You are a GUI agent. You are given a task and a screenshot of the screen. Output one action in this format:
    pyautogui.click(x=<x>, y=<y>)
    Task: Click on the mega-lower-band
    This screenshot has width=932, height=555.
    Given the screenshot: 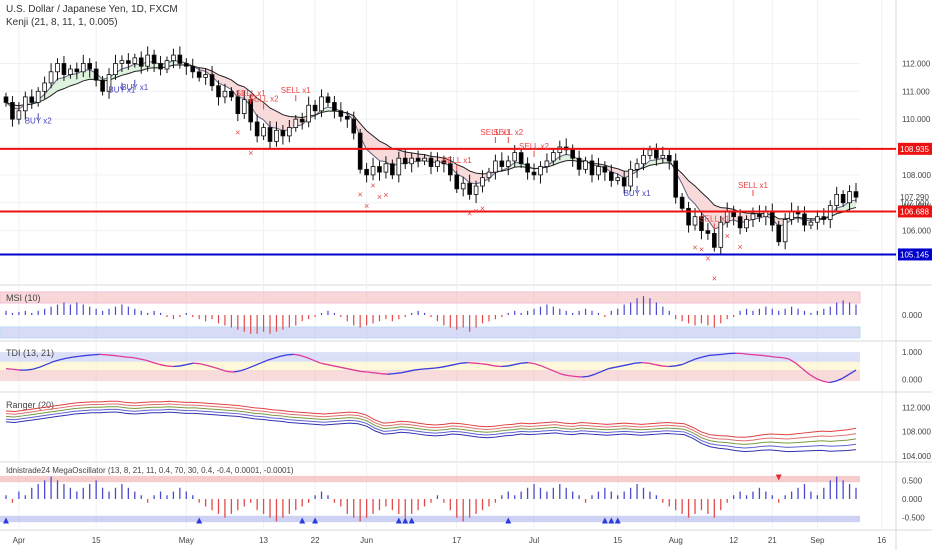 What is the action you would take?
    pyautogui.click(x=430, y=519)
    